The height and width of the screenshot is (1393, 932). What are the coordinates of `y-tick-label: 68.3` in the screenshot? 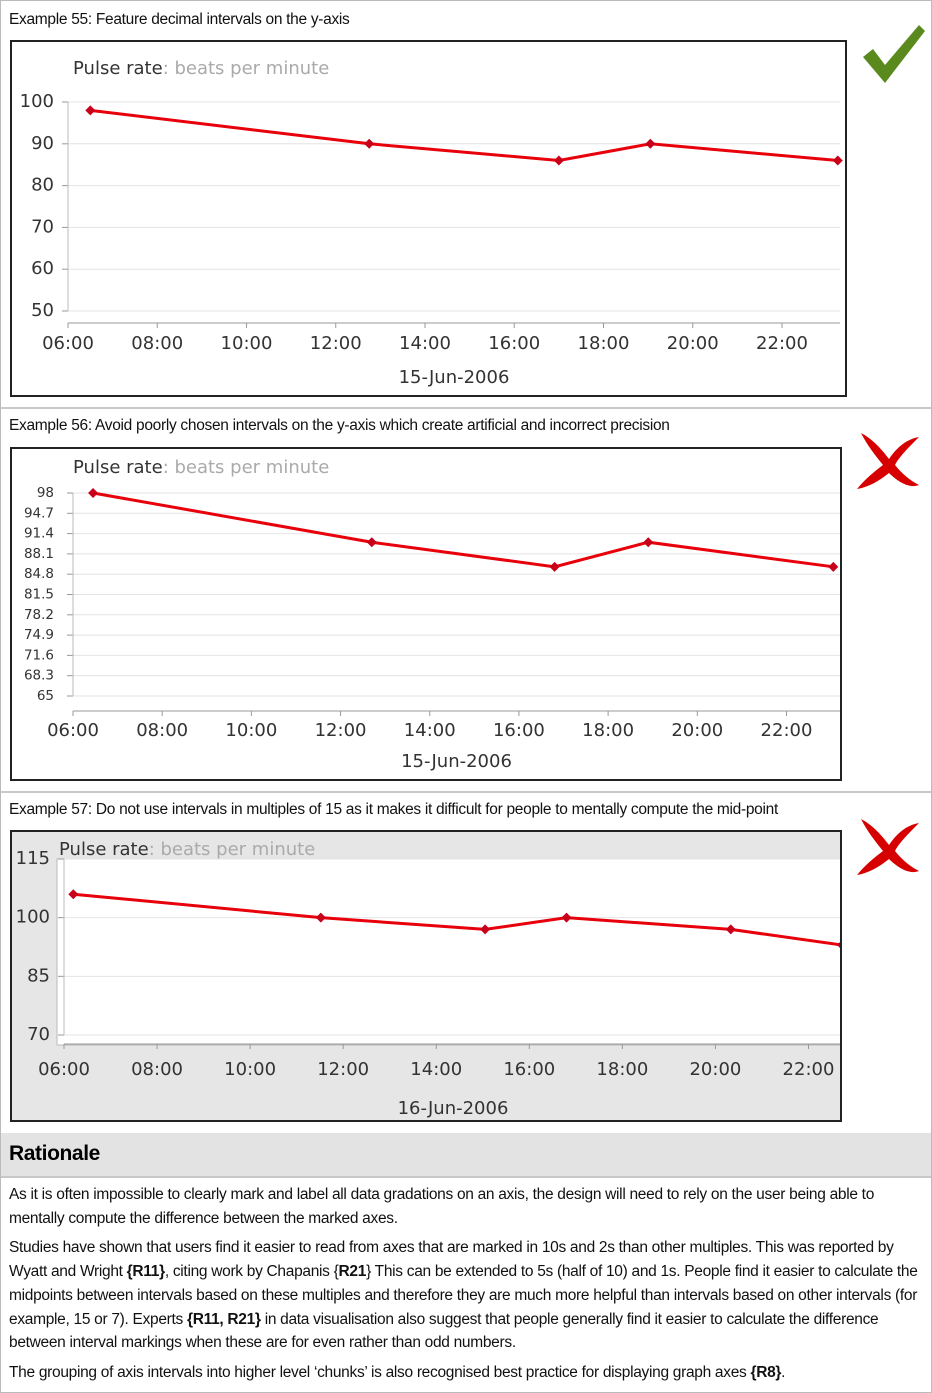 It's located at (39, 676).